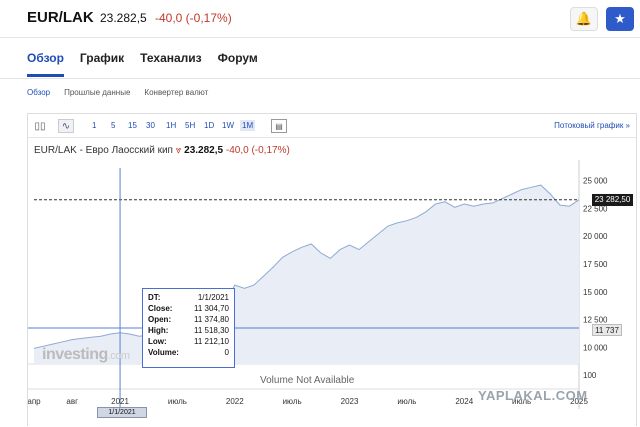  I want to click on y-tick-label: 17 500, so click(595, 264).